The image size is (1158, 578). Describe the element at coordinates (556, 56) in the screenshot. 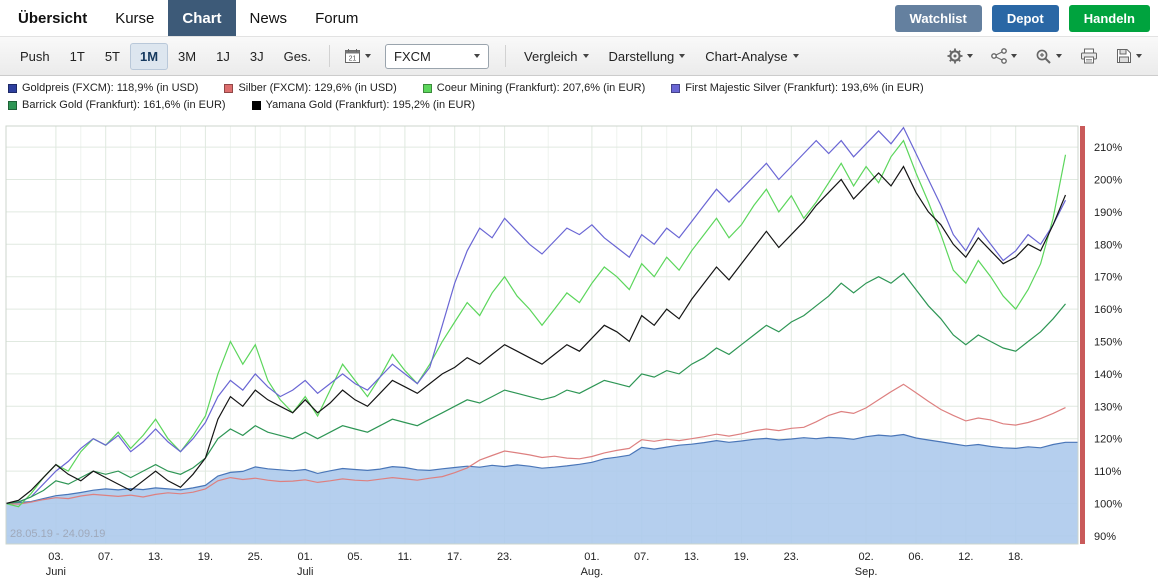

I see `vergleich-menu: Vergleich` at that location.